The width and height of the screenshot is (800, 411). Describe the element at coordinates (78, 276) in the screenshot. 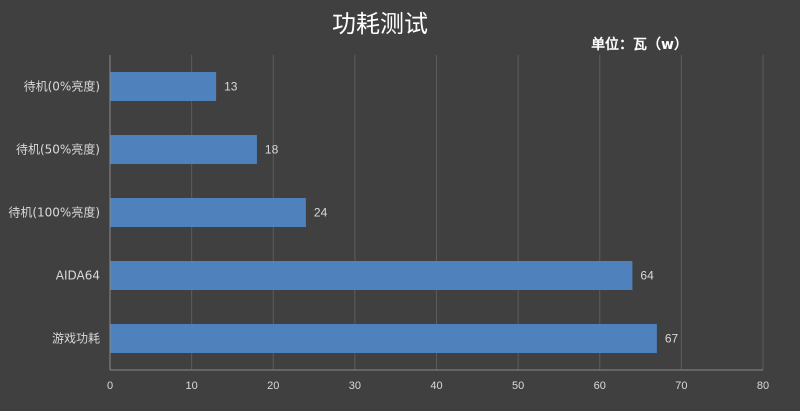

I see `category-label-3: AIDA64` at that location.